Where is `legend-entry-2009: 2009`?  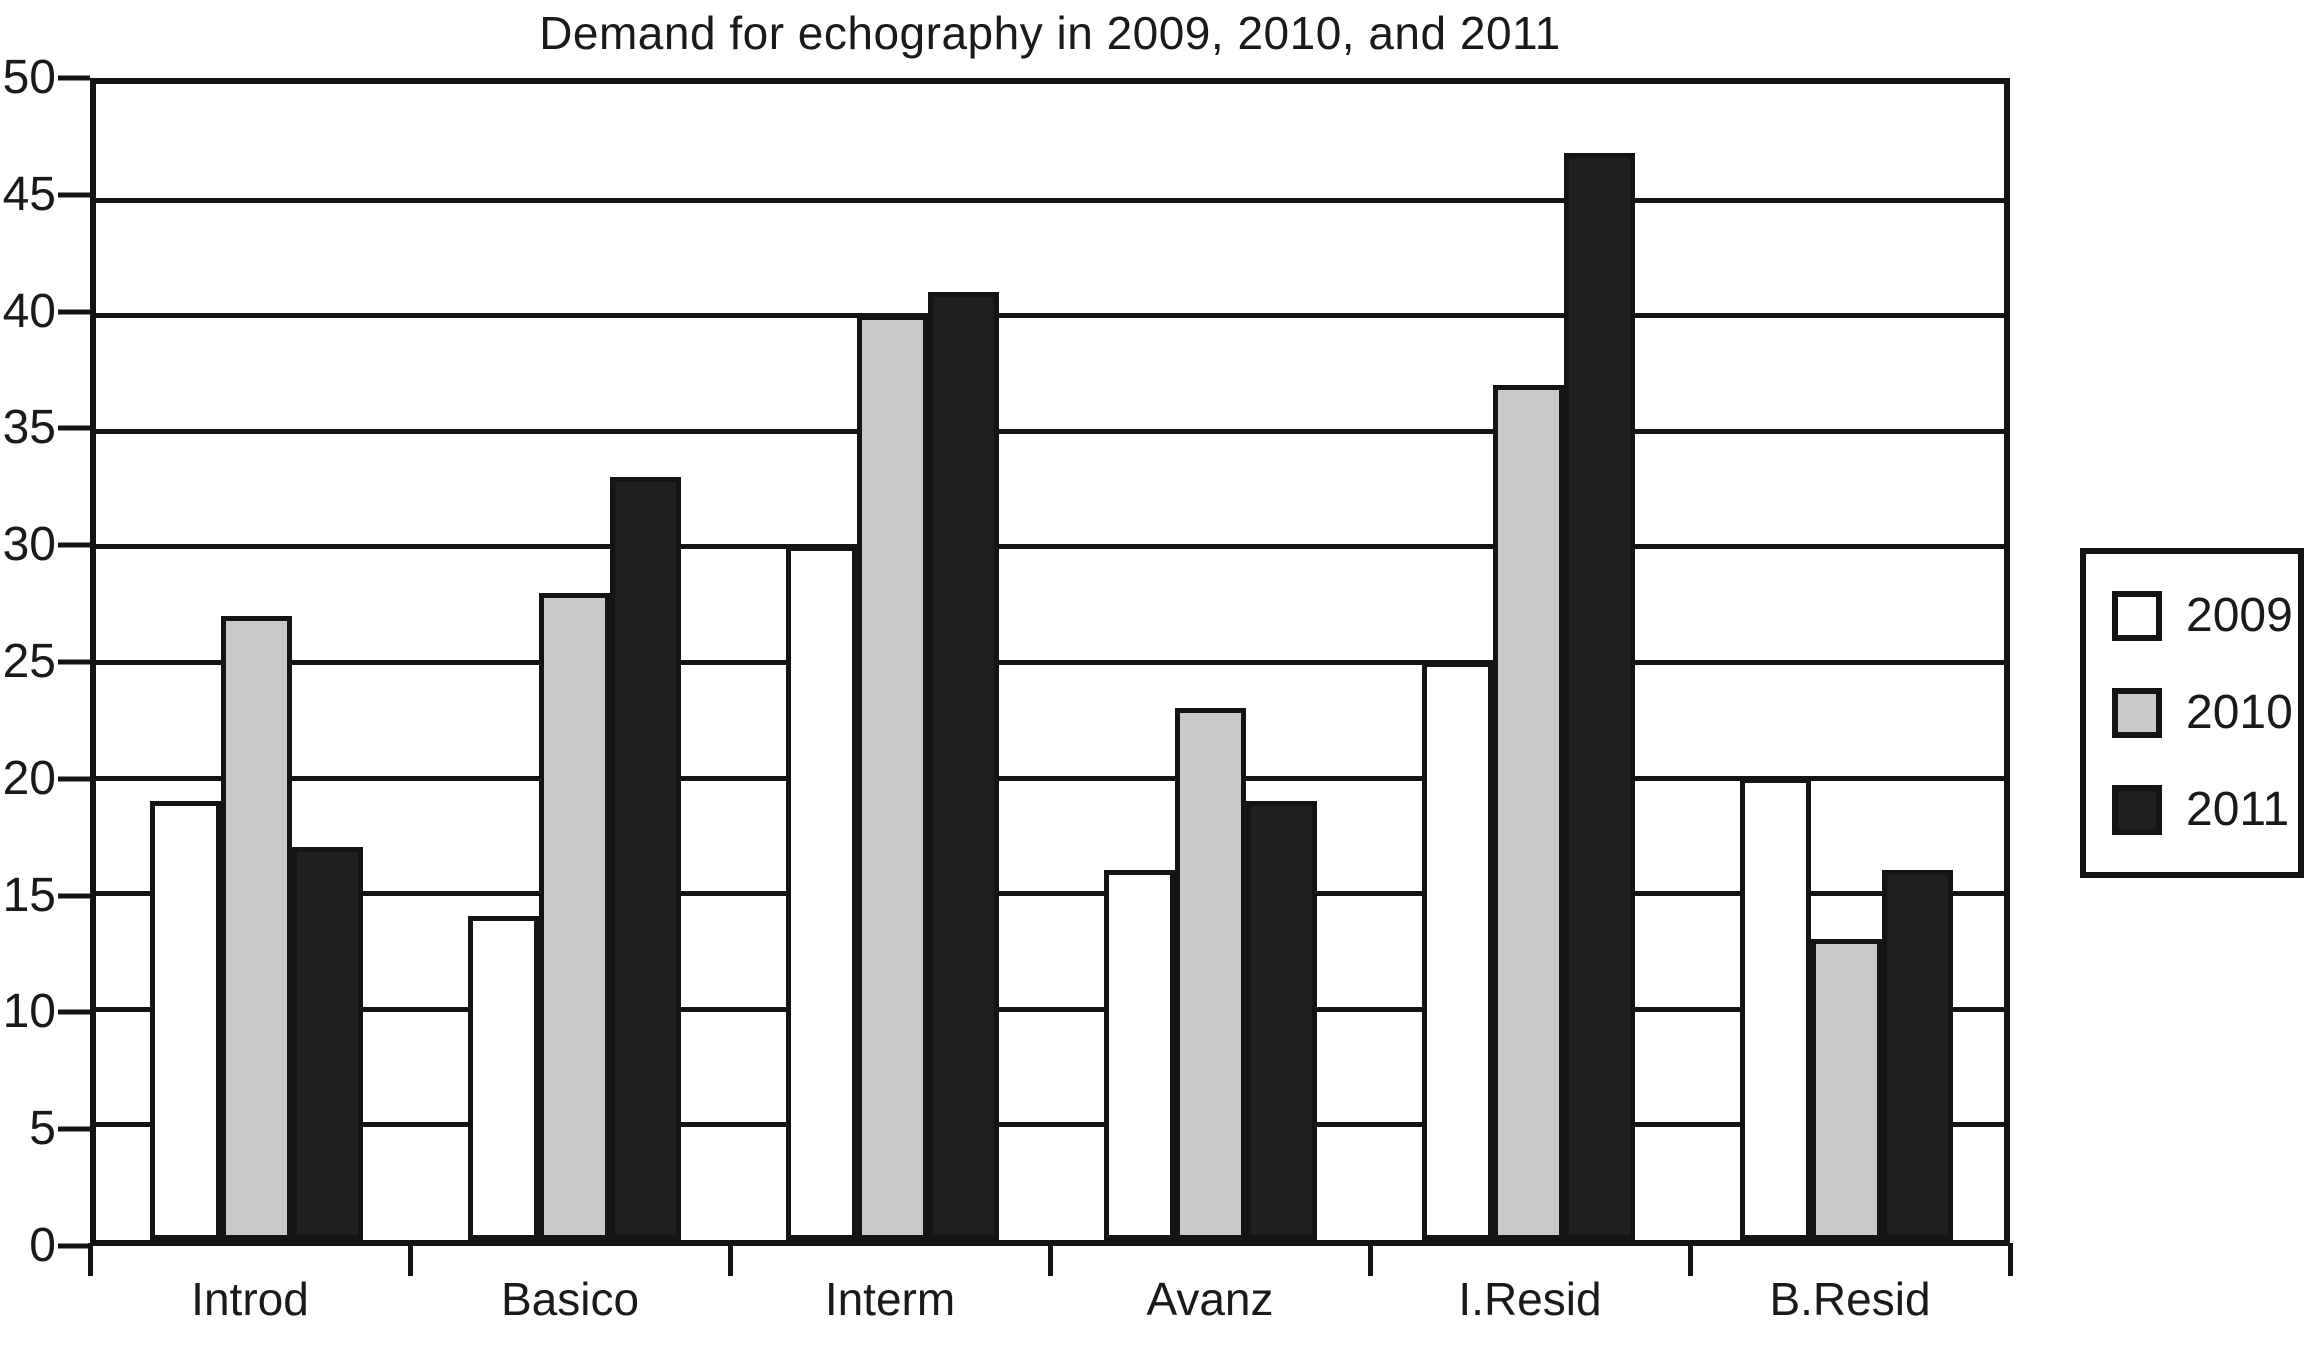
legend-entry-2009: 2009 is located at coordinates (2205, 616).